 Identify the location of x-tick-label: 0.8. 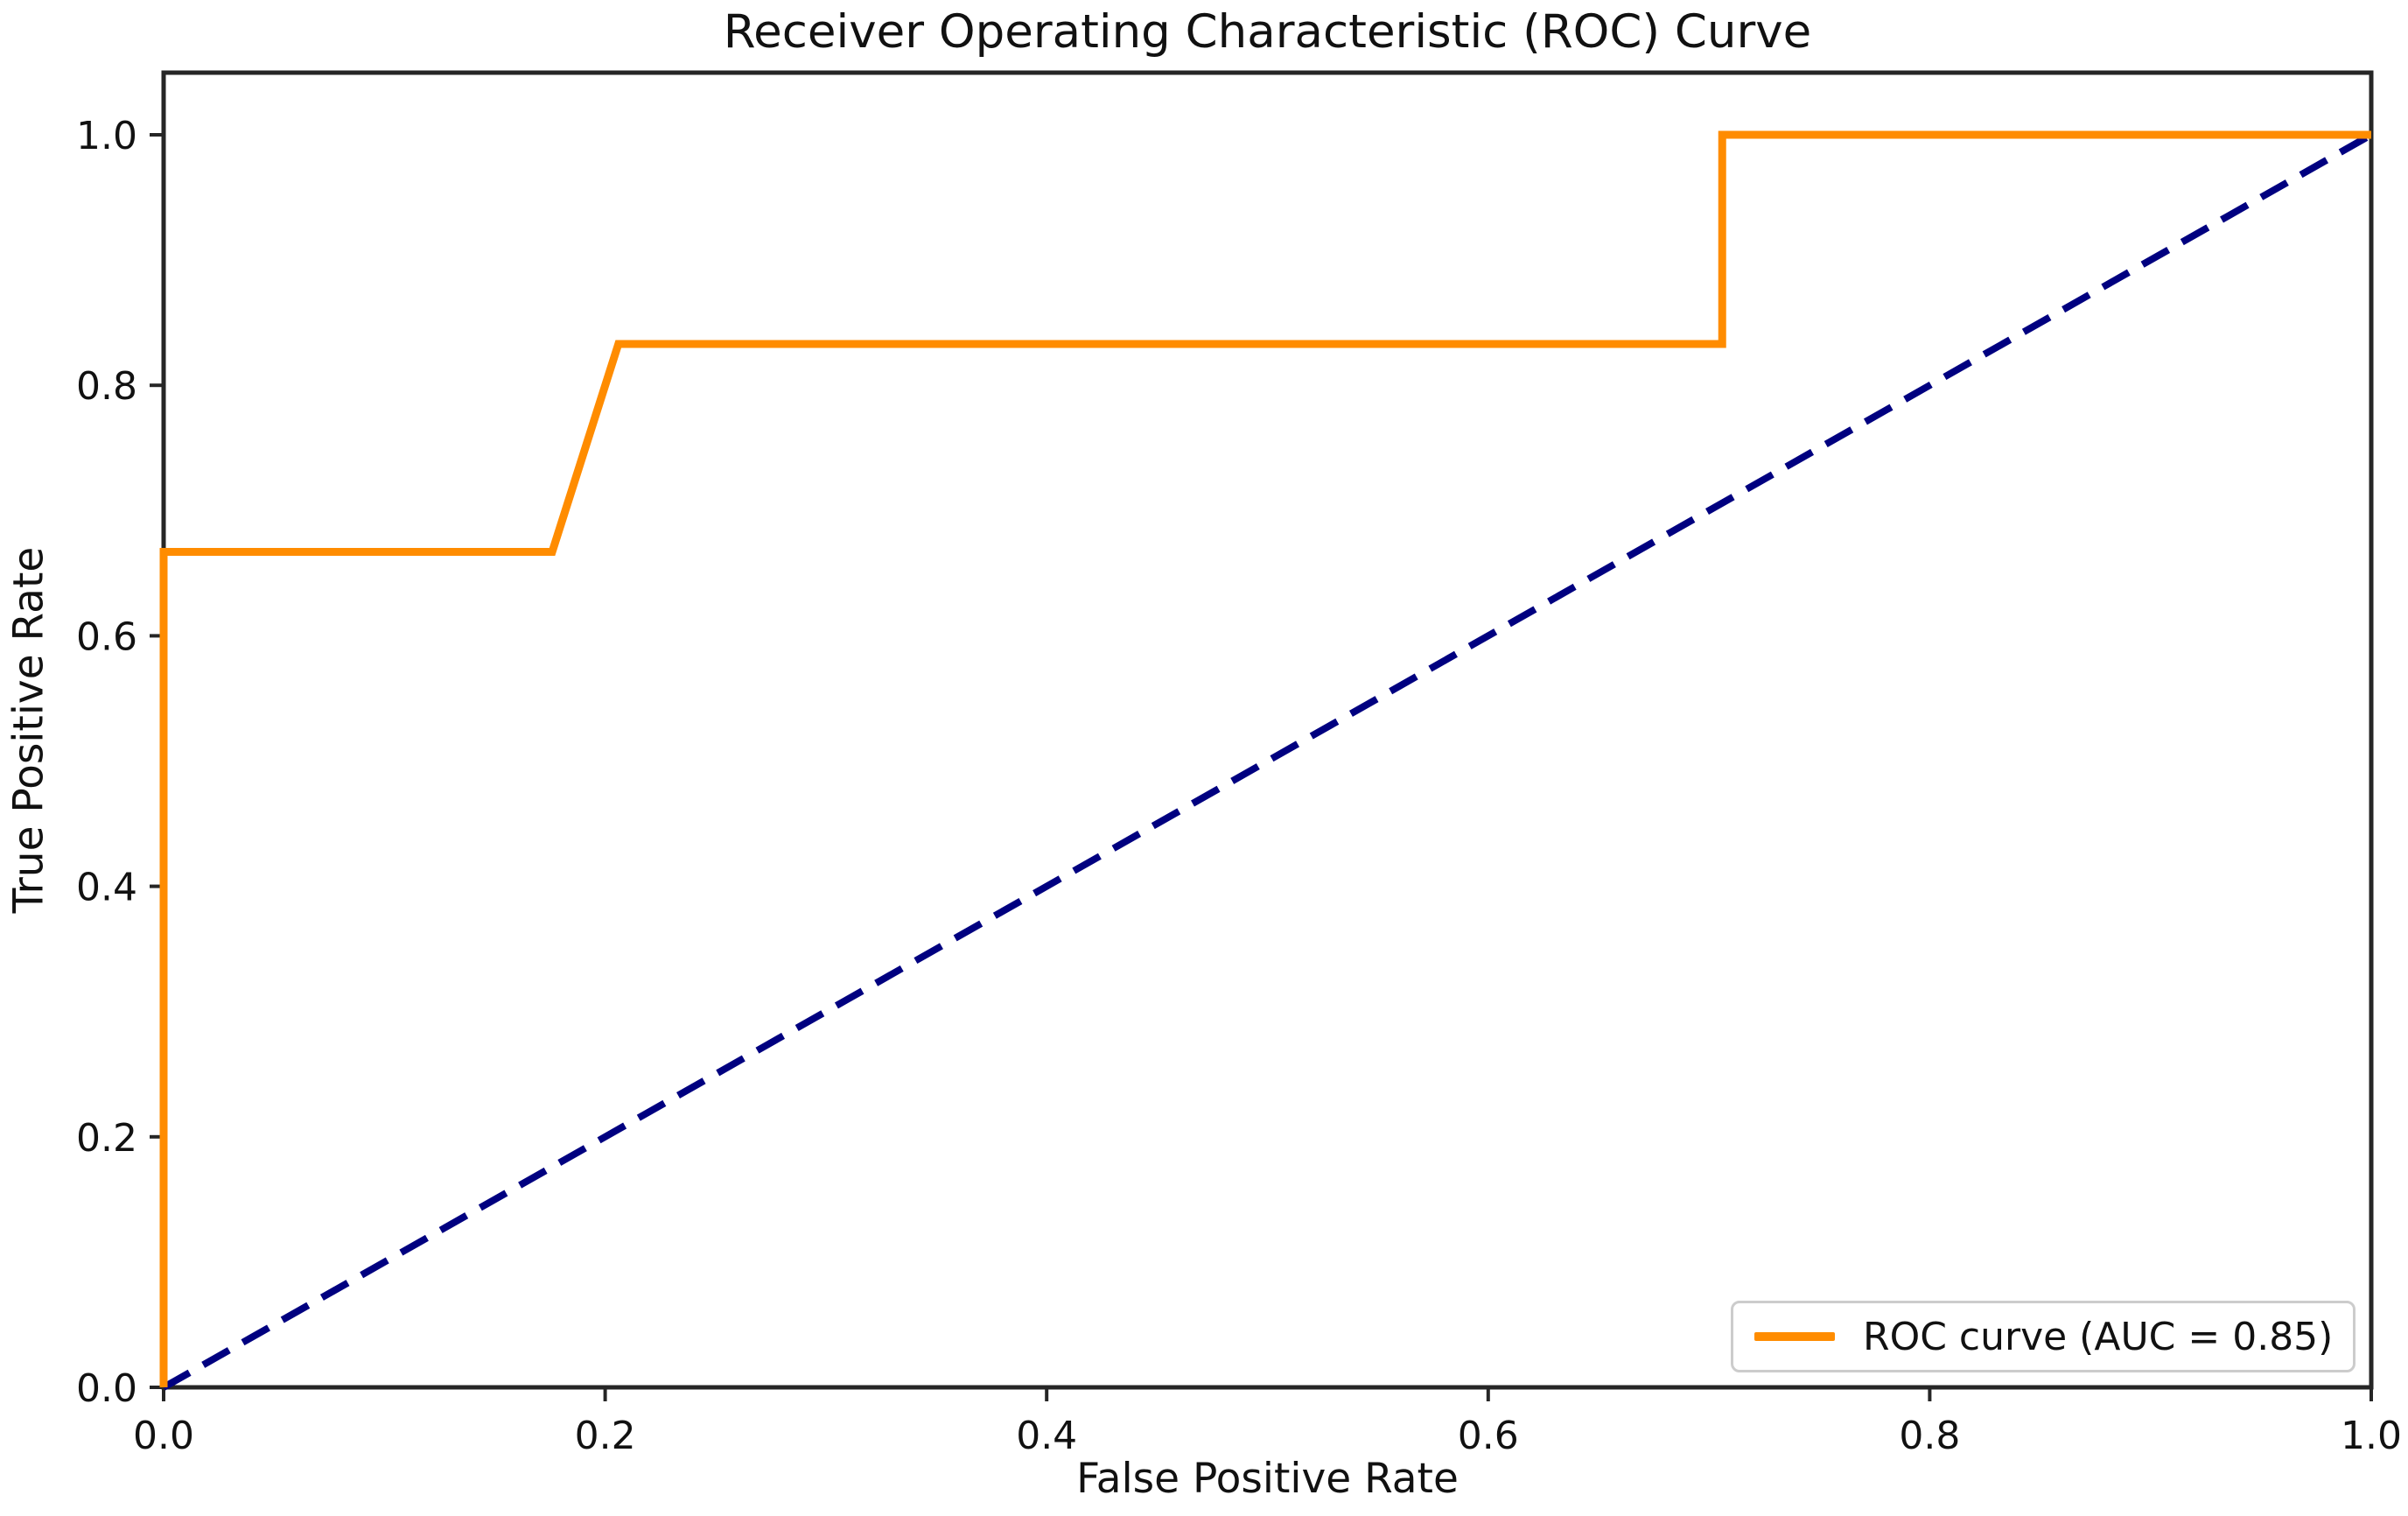
(1929, 1436).